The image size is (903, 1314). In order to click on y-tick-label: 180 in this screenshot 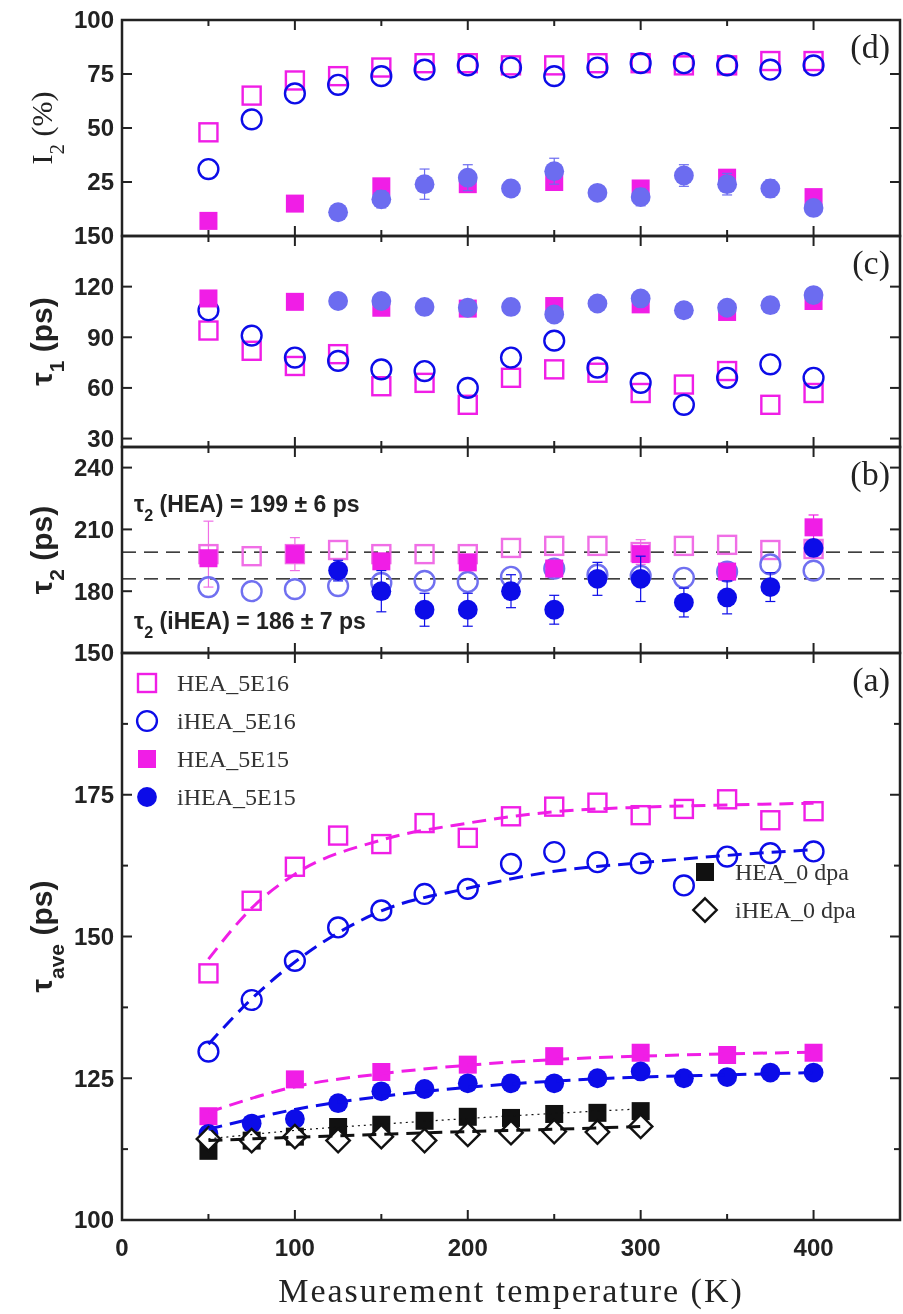, I will do `click(93, 591)`.